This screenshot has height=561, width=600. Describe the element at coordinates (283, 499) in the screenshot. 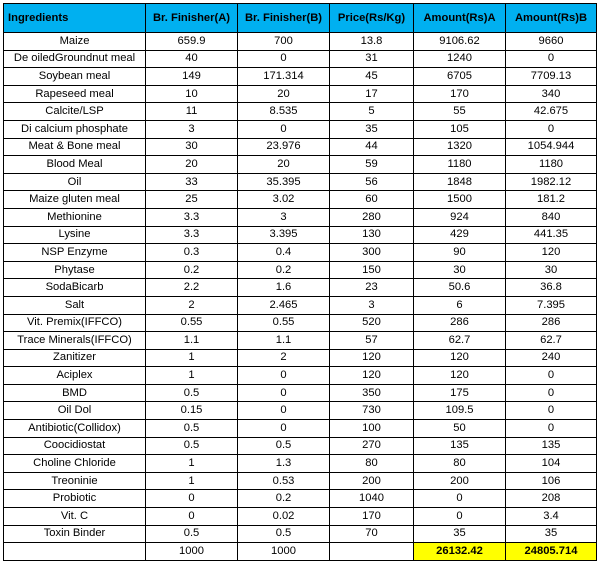

I see `br-finisher-b-value: 0.2` at that location.